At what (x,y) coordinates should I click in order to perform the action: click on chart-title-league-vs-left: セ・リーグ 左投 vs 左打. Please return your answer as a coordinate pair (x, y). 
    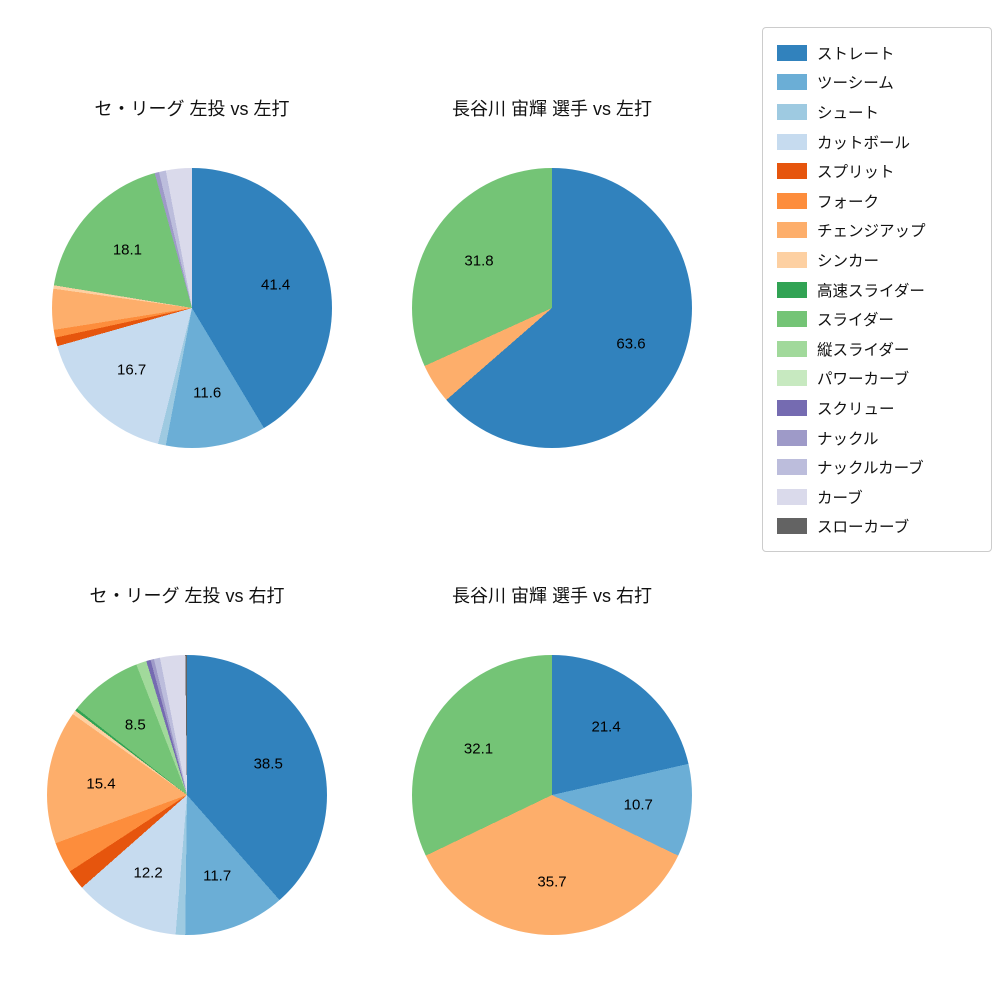
    Looking at the image, I should click on (192, 109).